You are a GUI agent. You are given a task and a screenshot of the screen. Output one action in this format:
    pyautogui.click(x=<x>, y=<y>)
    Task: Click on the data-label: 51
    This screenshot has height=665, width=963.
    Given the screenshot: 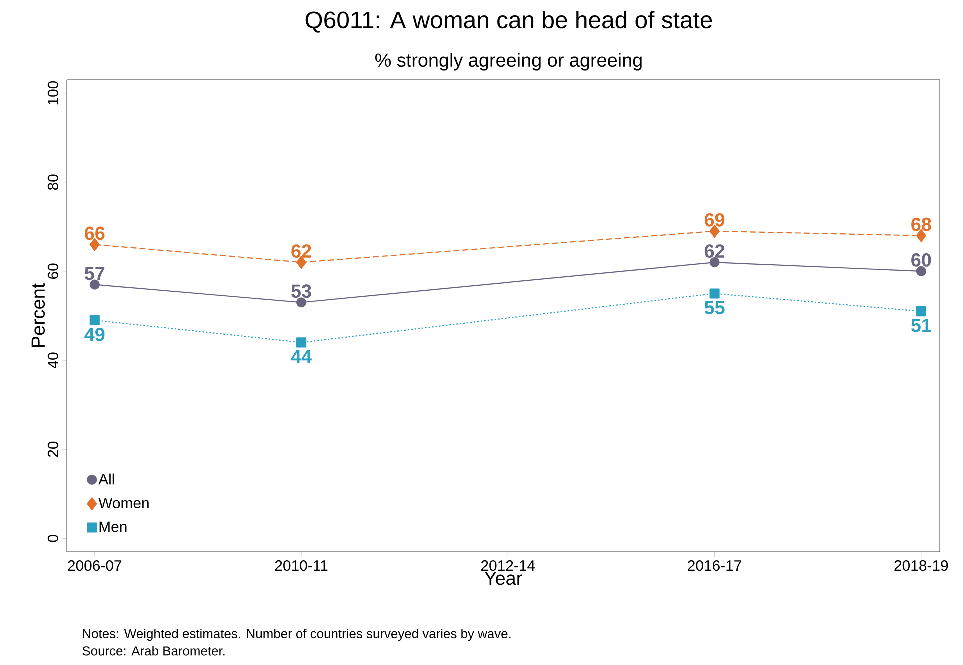 What is the action you would take?
    pyautogui.click(x=921, y=325)
    